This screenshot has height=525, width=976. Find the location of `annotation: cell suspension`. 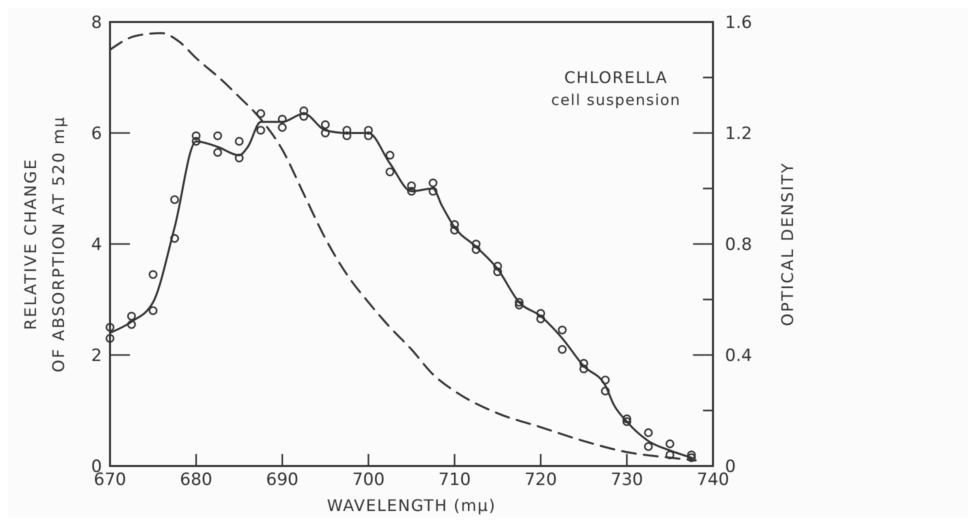

annotation: cell suspension is located at coordinates (616, 100).